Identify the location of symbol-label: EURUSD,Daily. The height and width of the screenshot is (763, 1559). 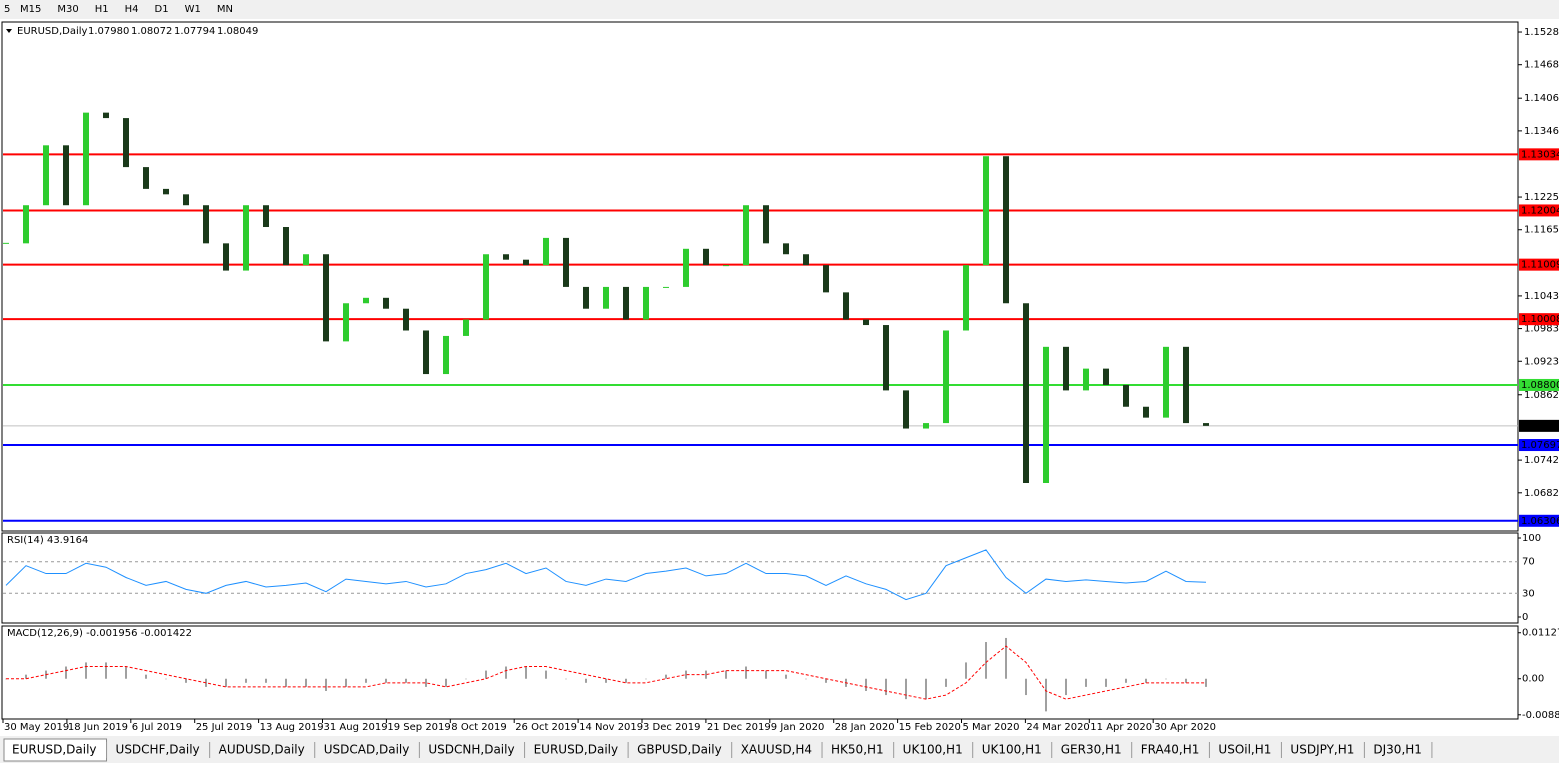
(52, 31).